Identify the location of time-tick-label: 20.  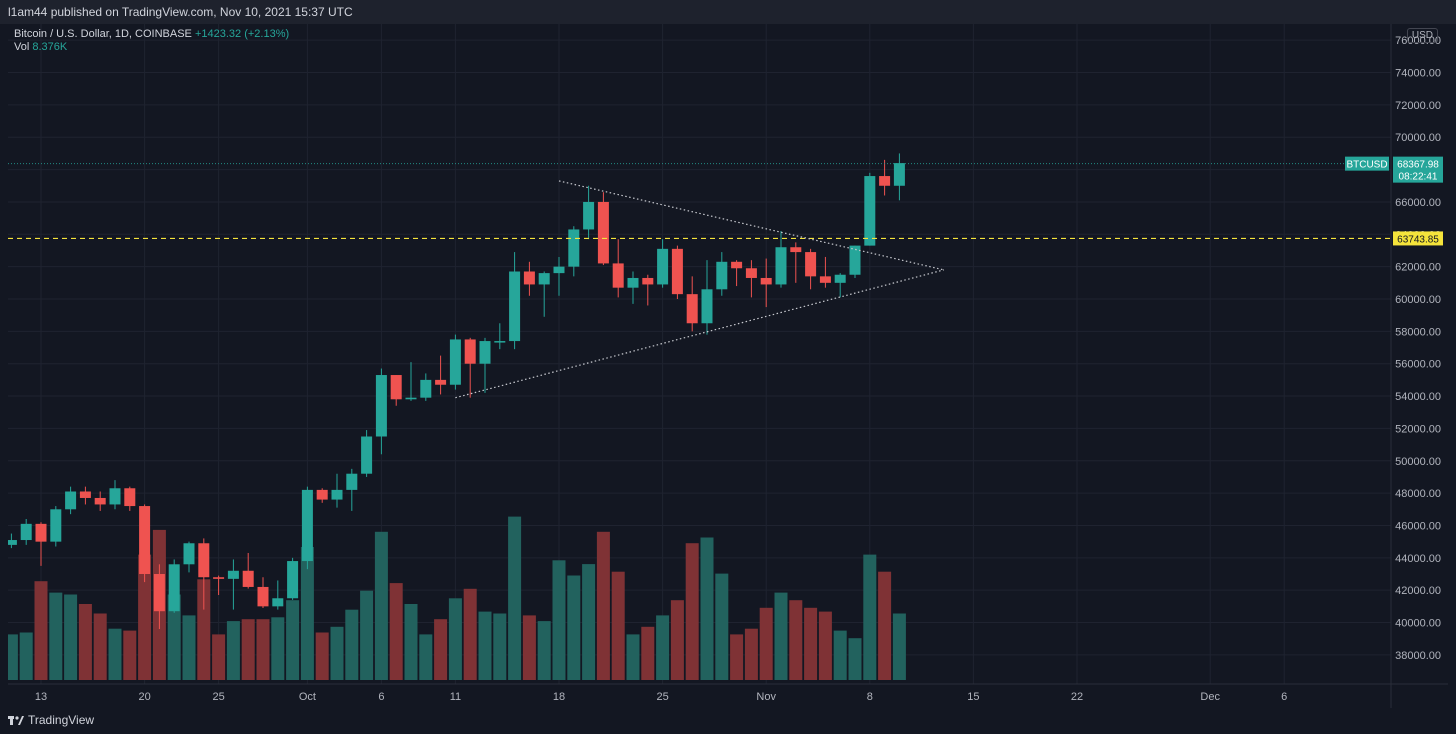
(144, 697).